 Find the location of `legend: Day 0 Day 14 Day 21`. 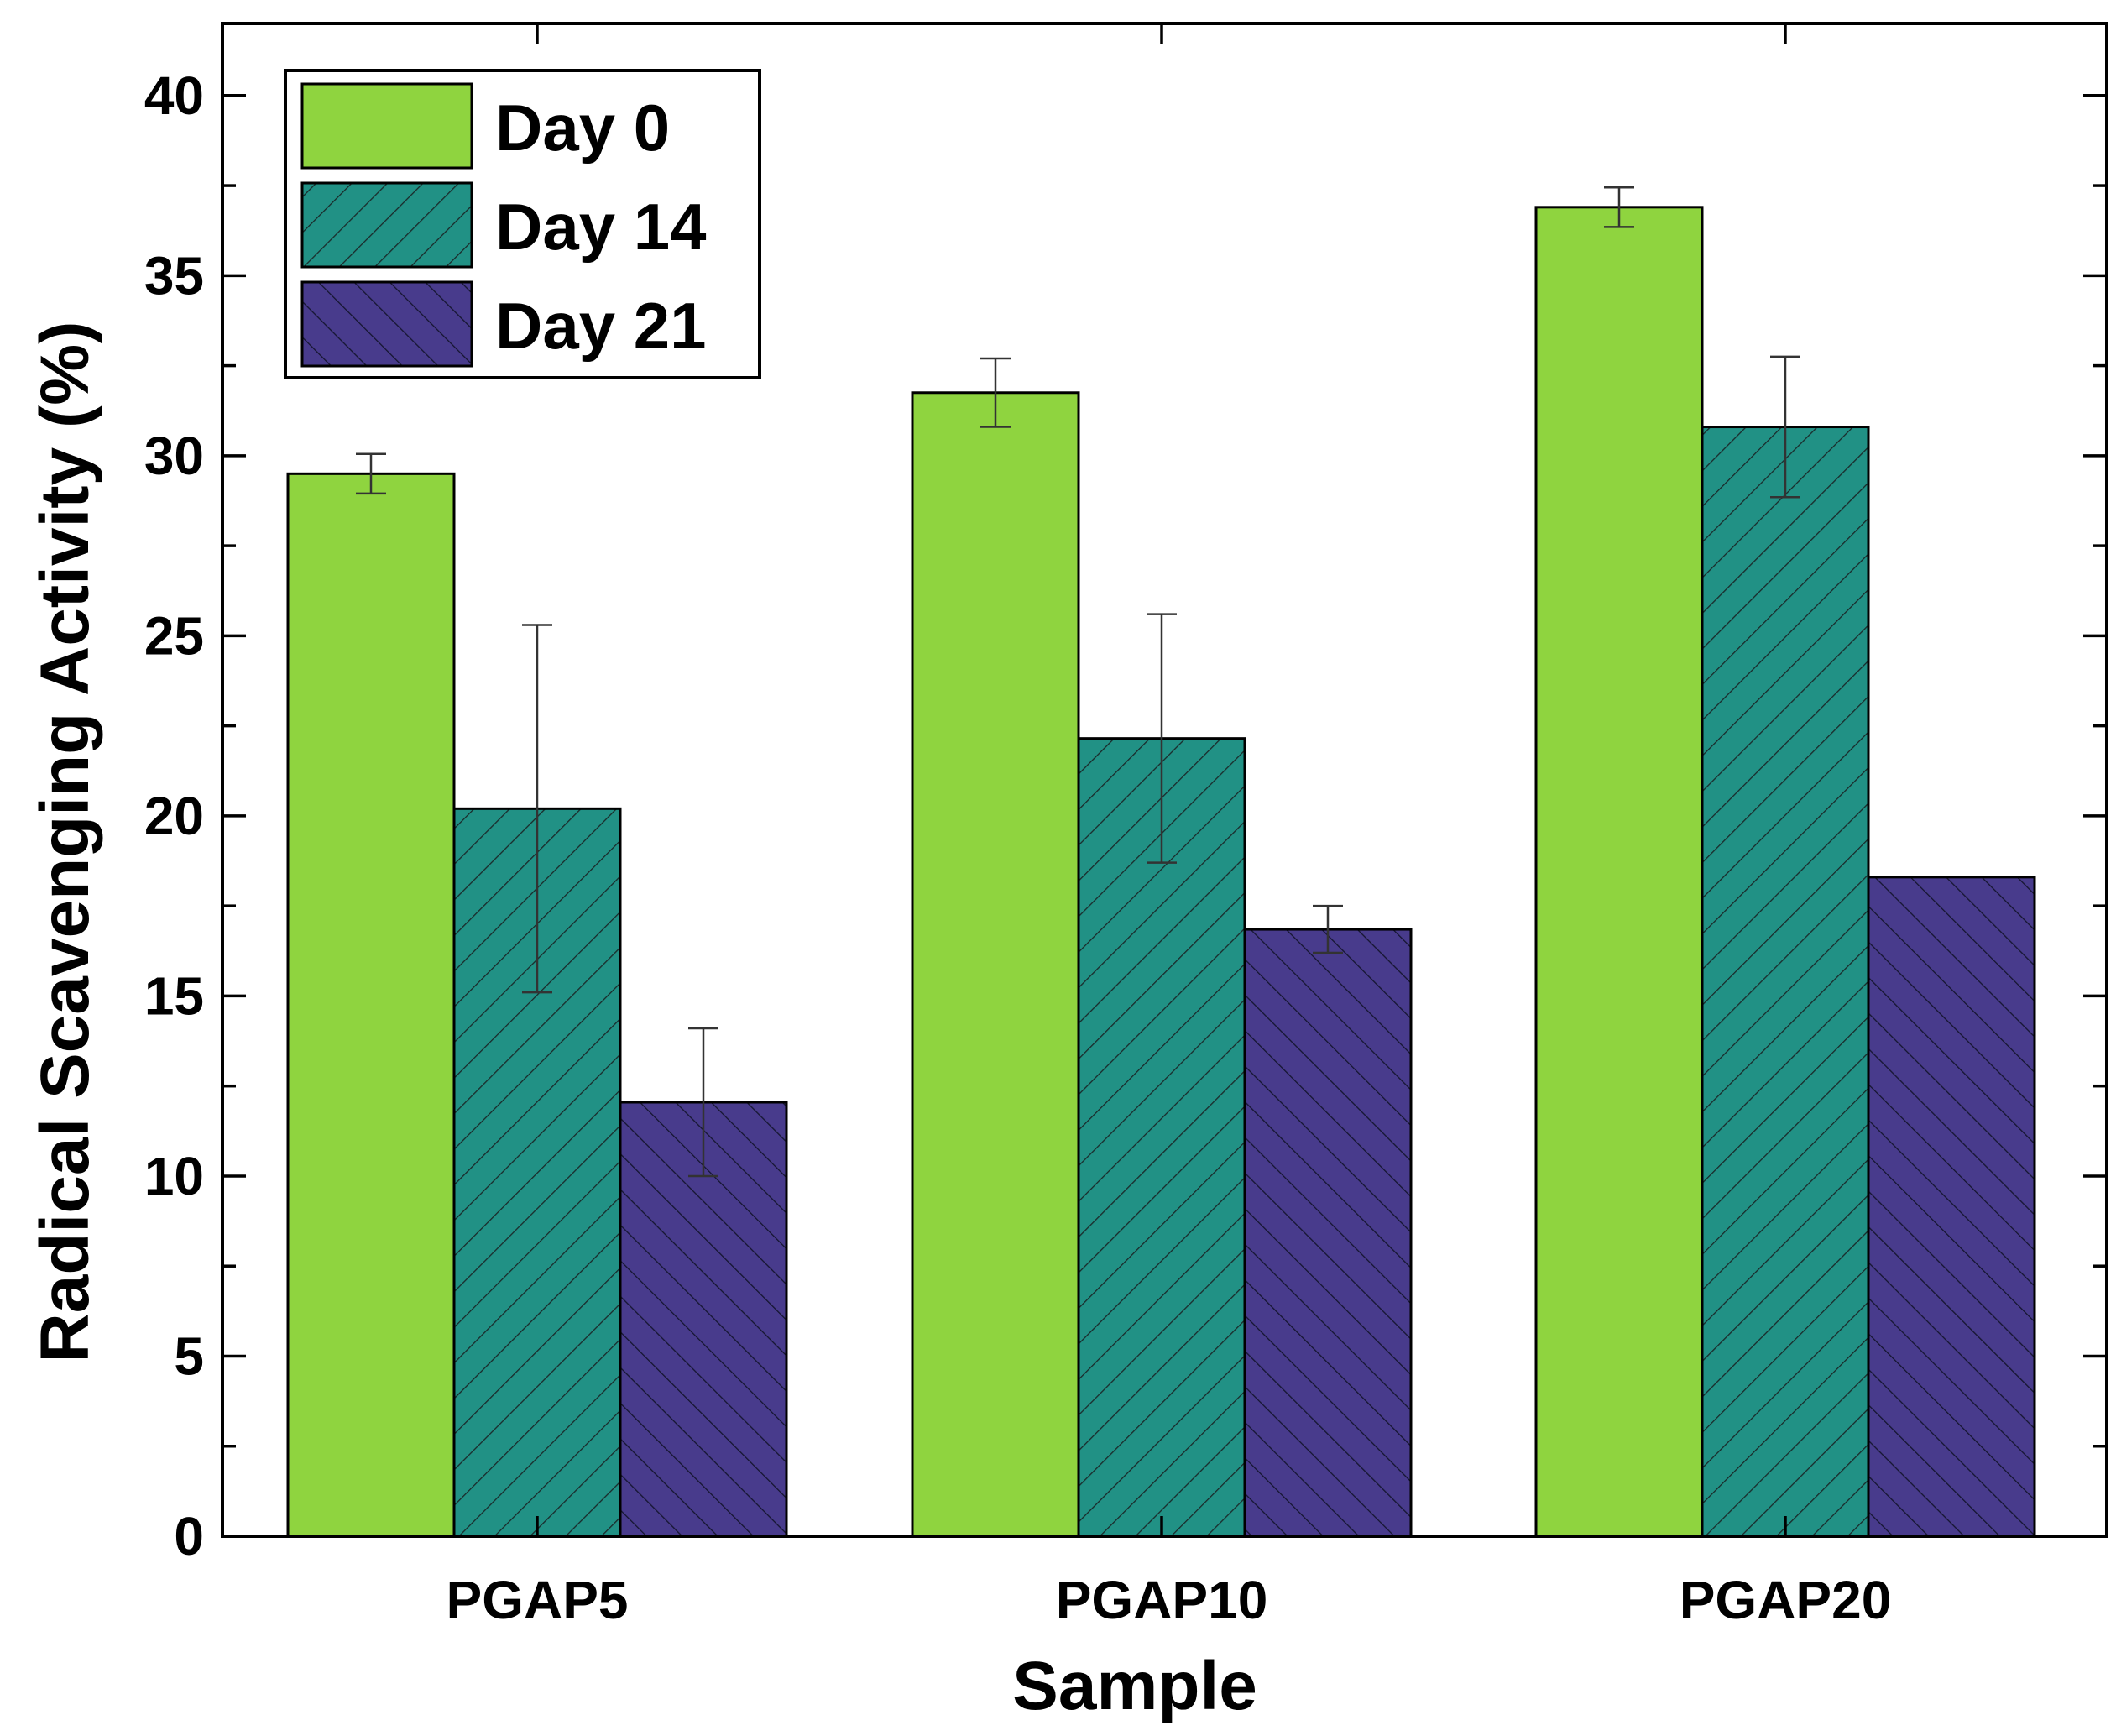

legend: Day 0 Day 14 Day 21 is located at coordinates (522, 224).